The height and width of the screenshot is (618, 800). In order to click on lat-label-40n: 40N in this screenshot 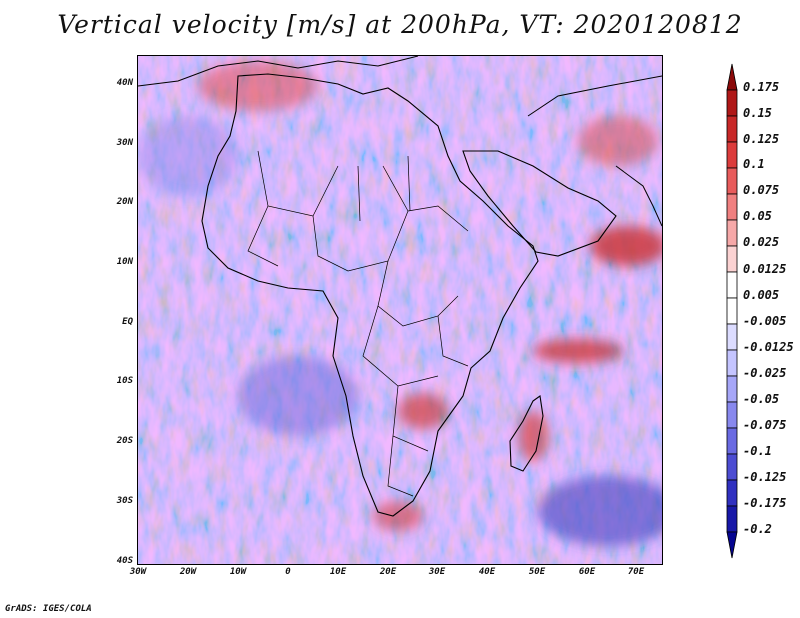, I will do `click(124, 83)`.